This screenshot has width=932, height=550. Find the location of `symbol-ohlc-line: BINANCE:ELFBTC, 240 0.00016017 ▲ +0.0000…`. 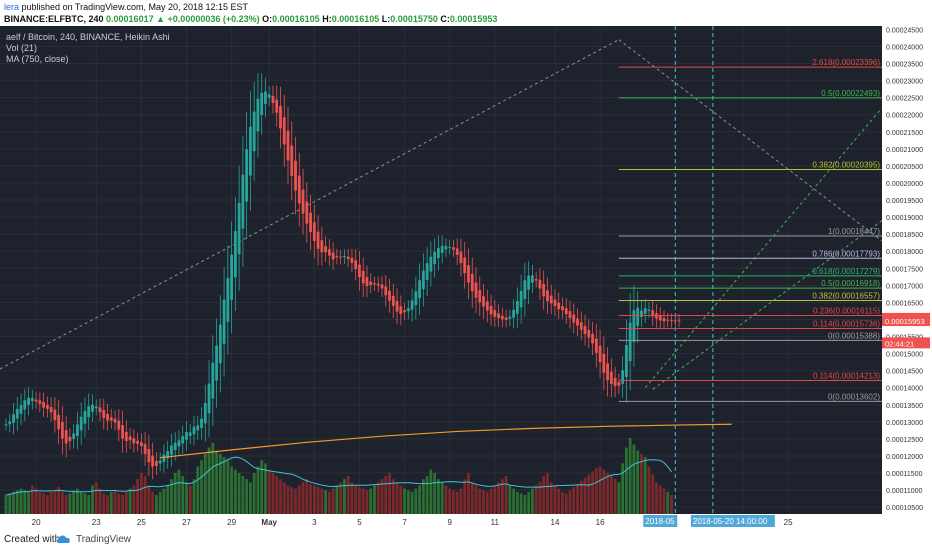

symbol-ohlc-line: BINANCE:ELFBTC, 240 0.00016017 ▲ +0.0000… is located at coordinates (250, 19).